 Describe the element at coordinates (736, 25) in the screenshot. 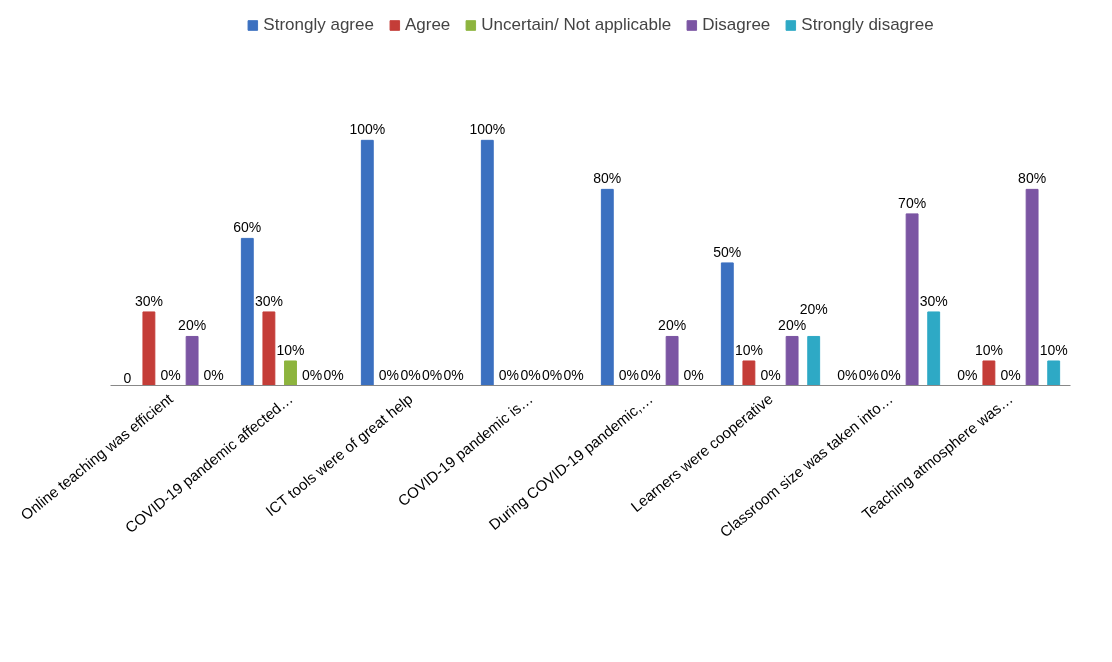

I see `legend-label: Disagree` at that location.